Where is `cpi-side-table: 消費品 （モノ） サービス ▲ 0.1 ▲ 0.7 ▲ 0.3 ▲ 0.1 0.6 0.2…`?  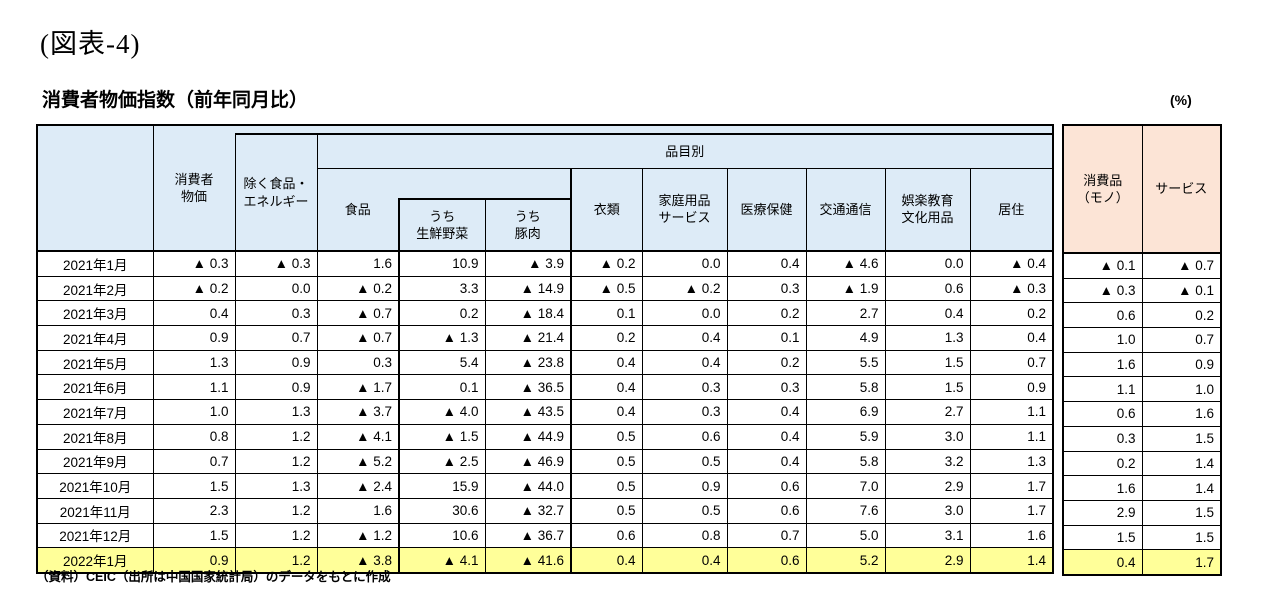 cpi-side-table: 消費品 （モノ） サービス ▲ 0.1 ▲ 0.7 ▲ 0.3 ▲ 0.1 0.6 0.2… is located at coordinates (1142, 350).